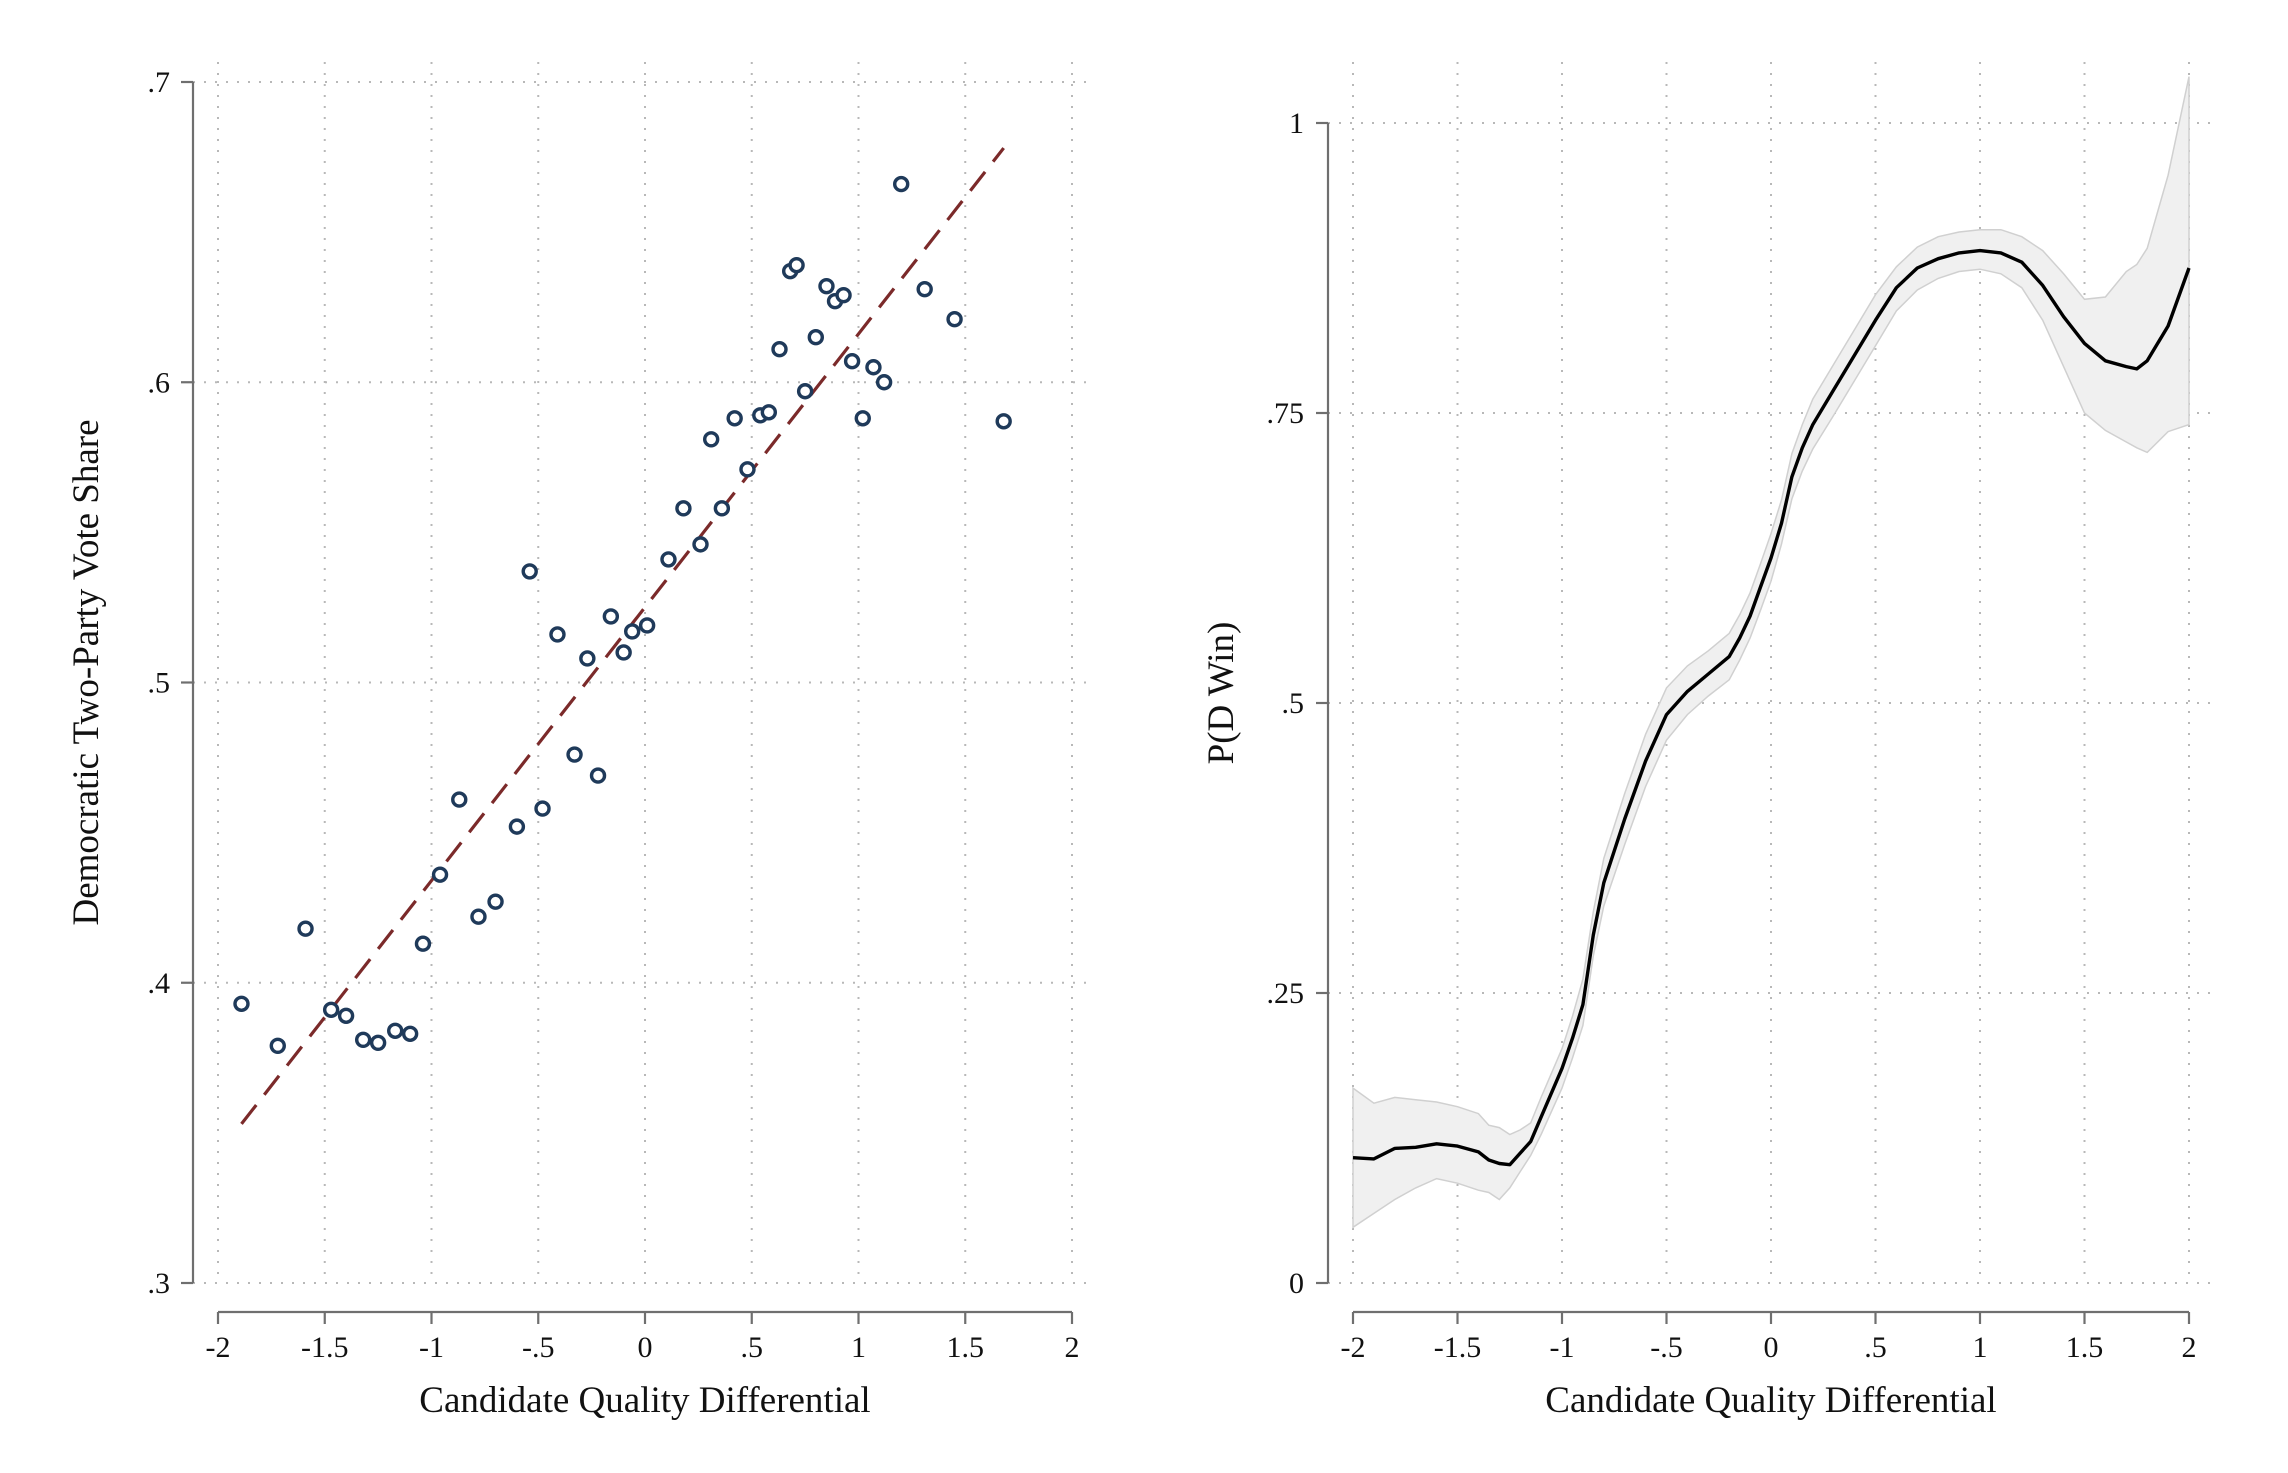  What do you see at coordinates (159, 983) in the screenshot?
I see `y-tick-label: .4` at bounding box center [159, 983].